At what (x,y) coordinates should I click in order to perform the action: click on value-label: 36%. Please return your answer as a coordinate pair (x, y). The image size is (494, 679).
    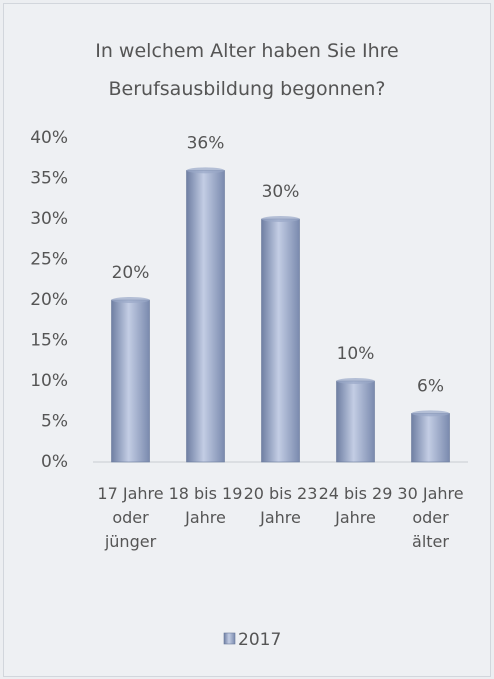
    Looking at the image, I should click on (206, 143).